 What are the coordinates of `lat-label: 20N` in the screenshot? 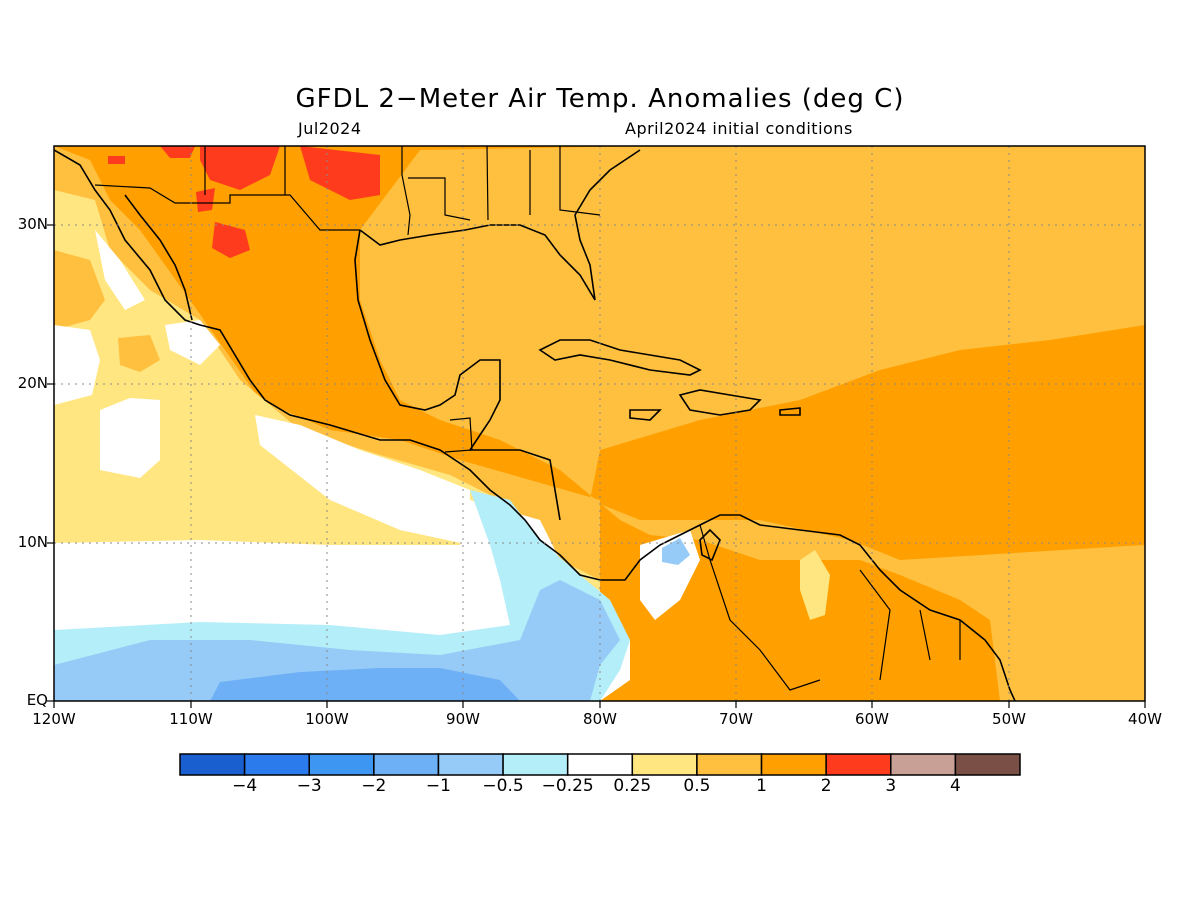 It's located at (32, 383).